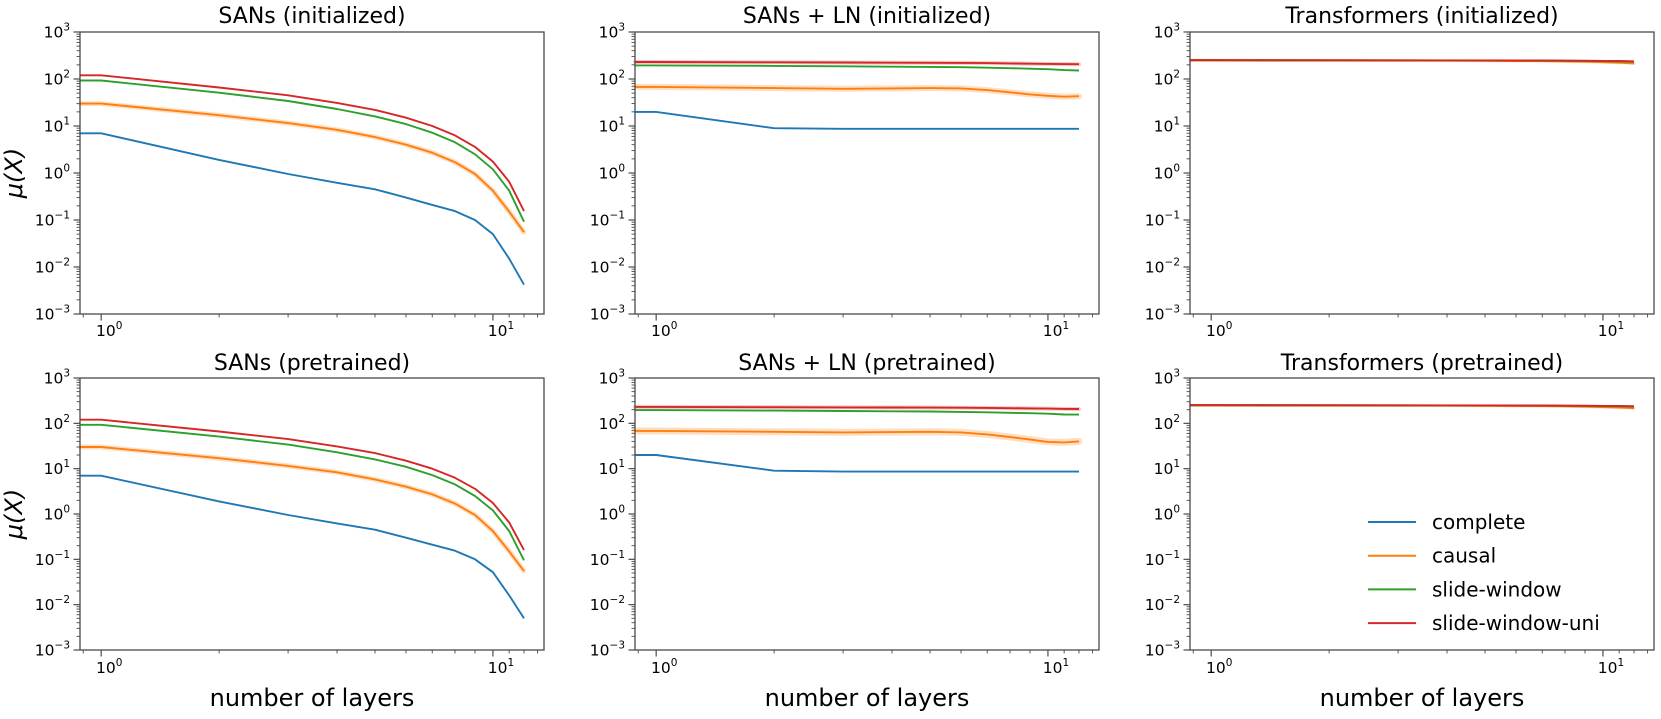 The width and height of the screenshot is (1661, 719). Describe the element at coordinates (1421, 363) in the screenshot. I see `chart-title: Transformers (pretrained)` at that location.